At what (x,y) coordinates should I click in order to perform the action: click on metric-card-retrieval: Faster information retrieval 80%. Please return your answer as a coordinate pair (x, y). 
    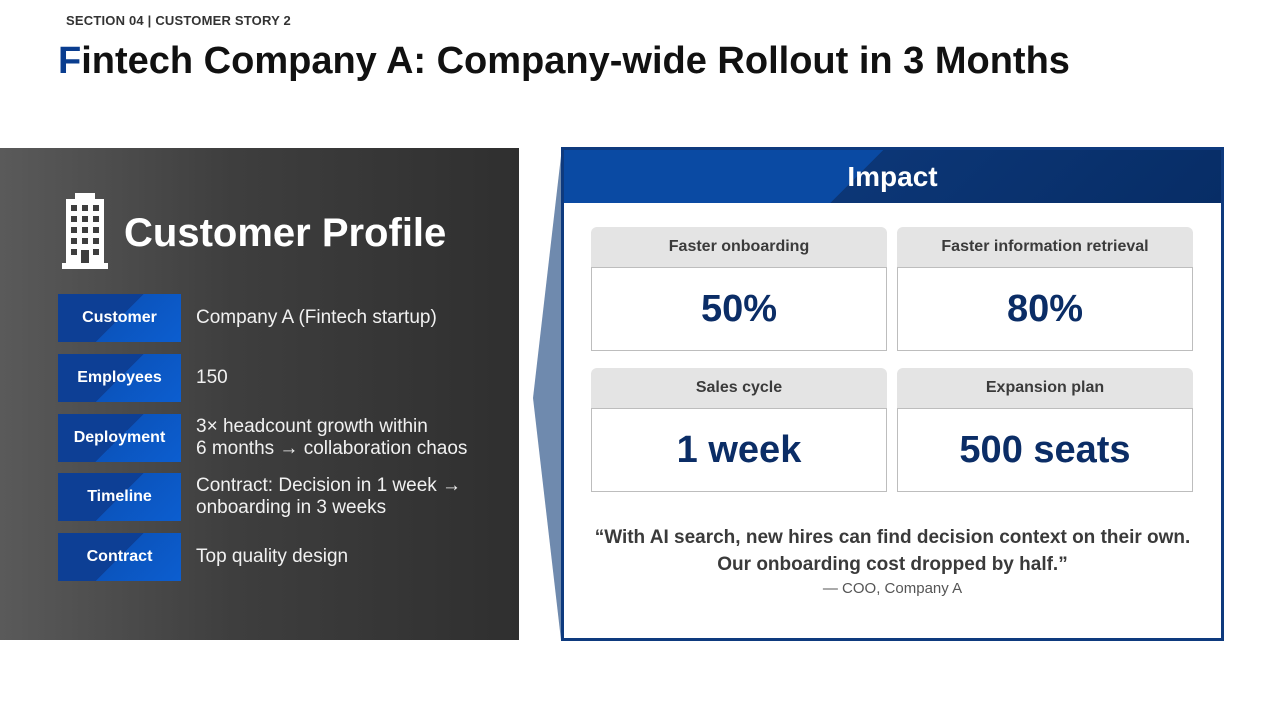
    Looking at the image, I should click on (1045, 289).